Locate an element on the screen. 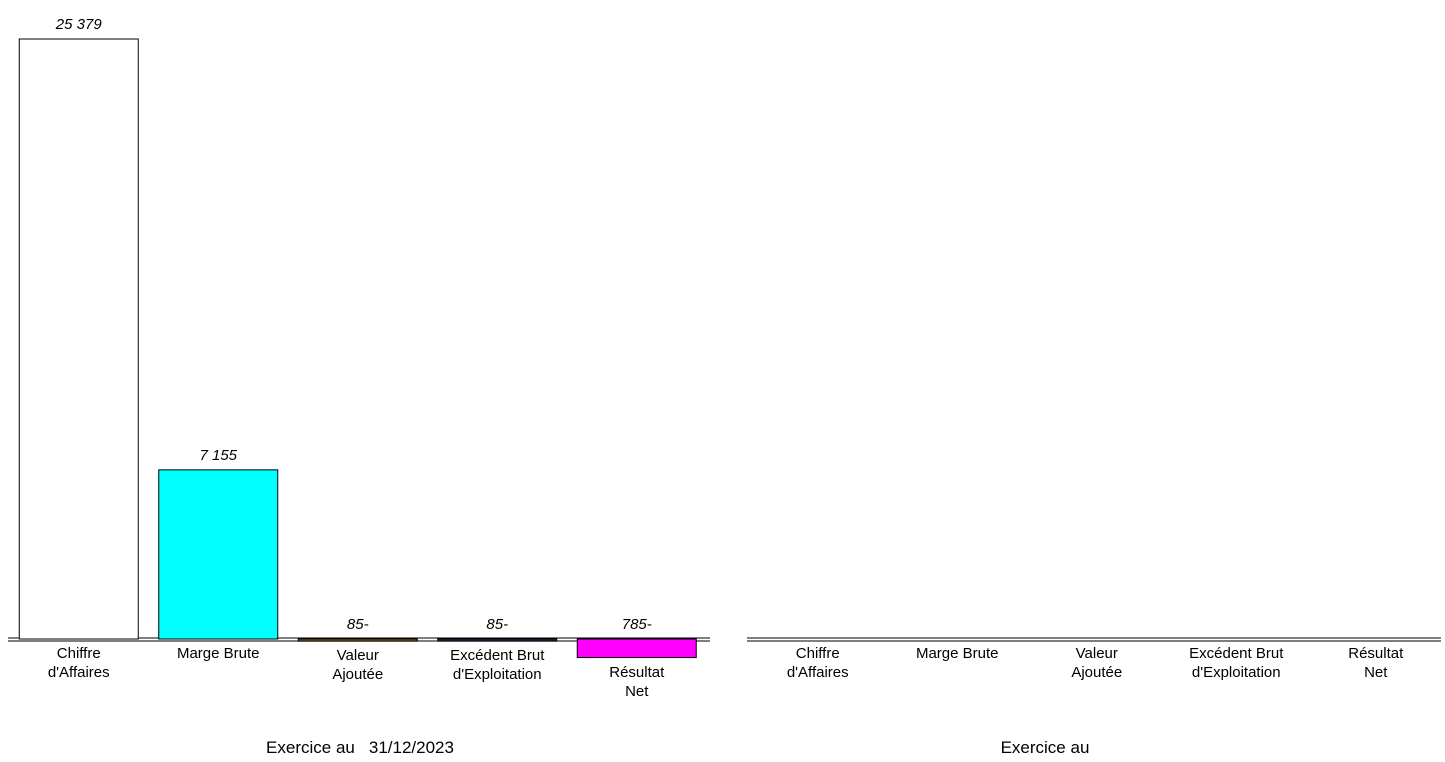 The height and width of the screenshot is (762, 1445). chart-title: Exercice au 31/12/2023 is located at coordinates (360, 748).